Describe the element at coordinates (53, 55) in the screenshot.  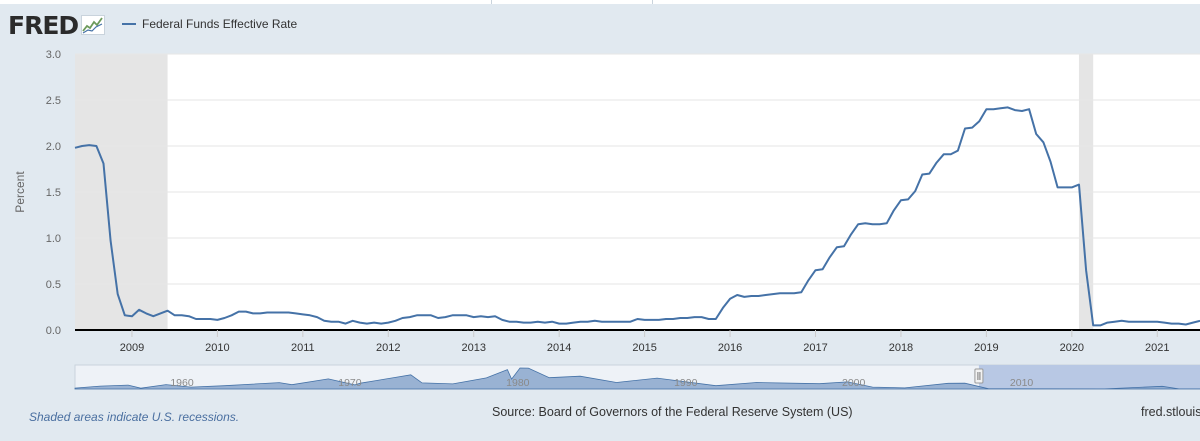
I see `y-tick-label: 3.0` at that location.